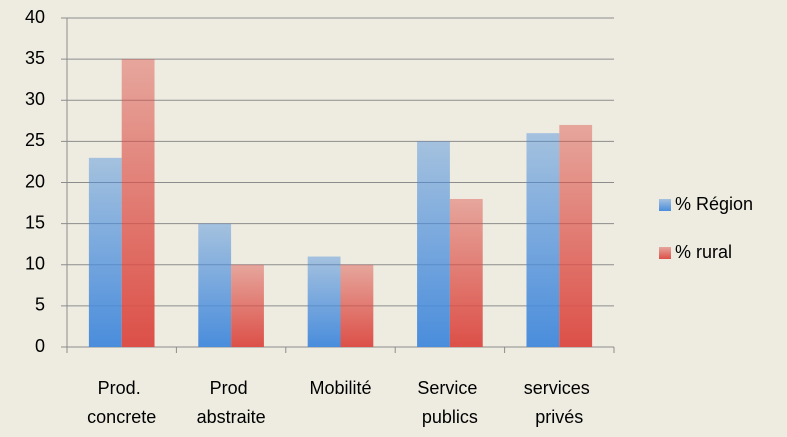 This screenshot has height=437, width=787. What do you see at coordinates (35, 264) in the screenshot?
I see `y-tick-label: 10` at bounding box center [35, 264].